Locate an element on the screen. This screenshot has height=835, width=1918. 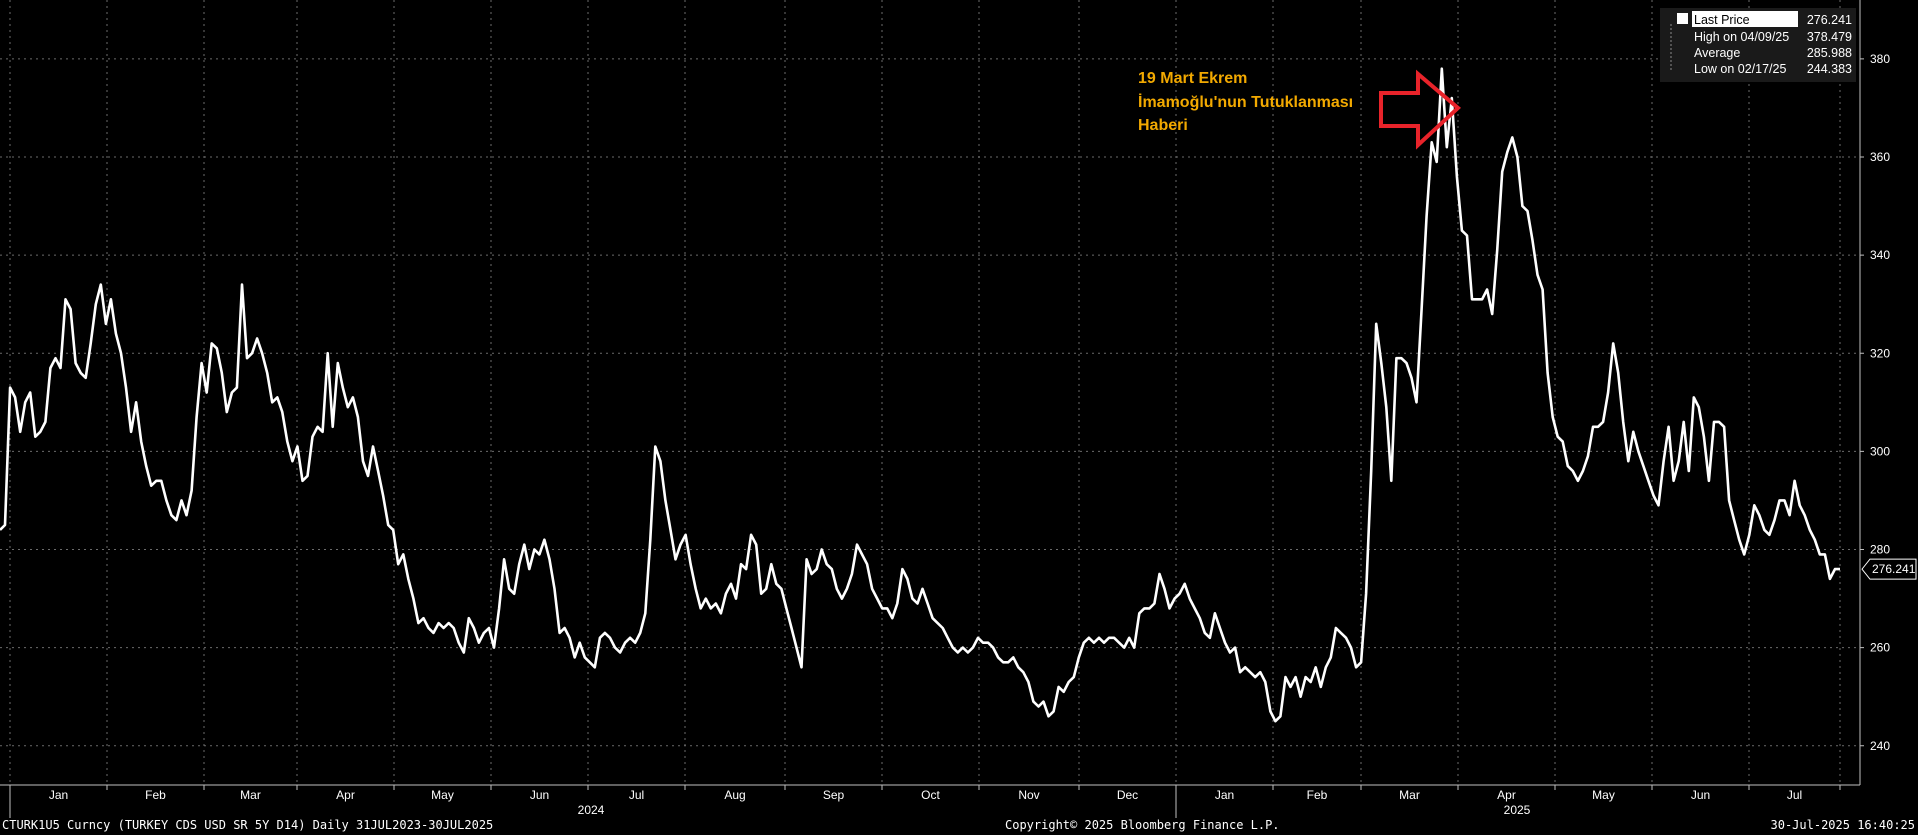
footer-timestamp: 30-Jul-2025 16:40:25 is located at coordinates (1843, 825).